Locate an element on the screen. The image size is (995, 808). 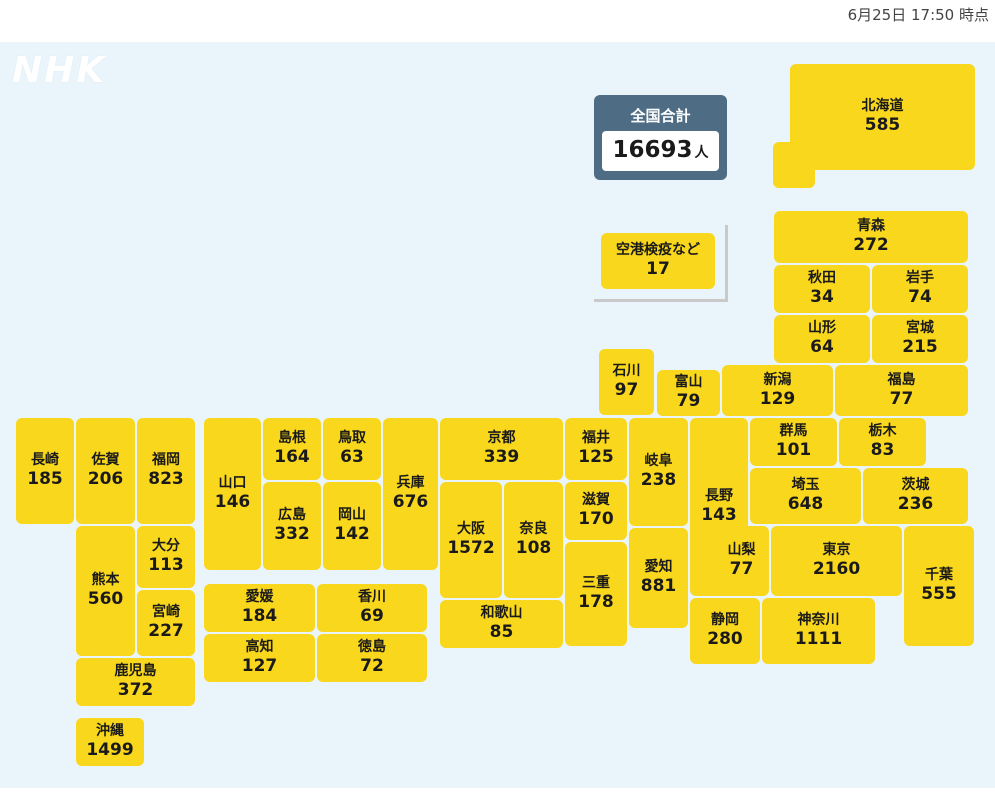
prefecture-tile-ehime: 愛媛 184 is located at coordinates (259, 608).